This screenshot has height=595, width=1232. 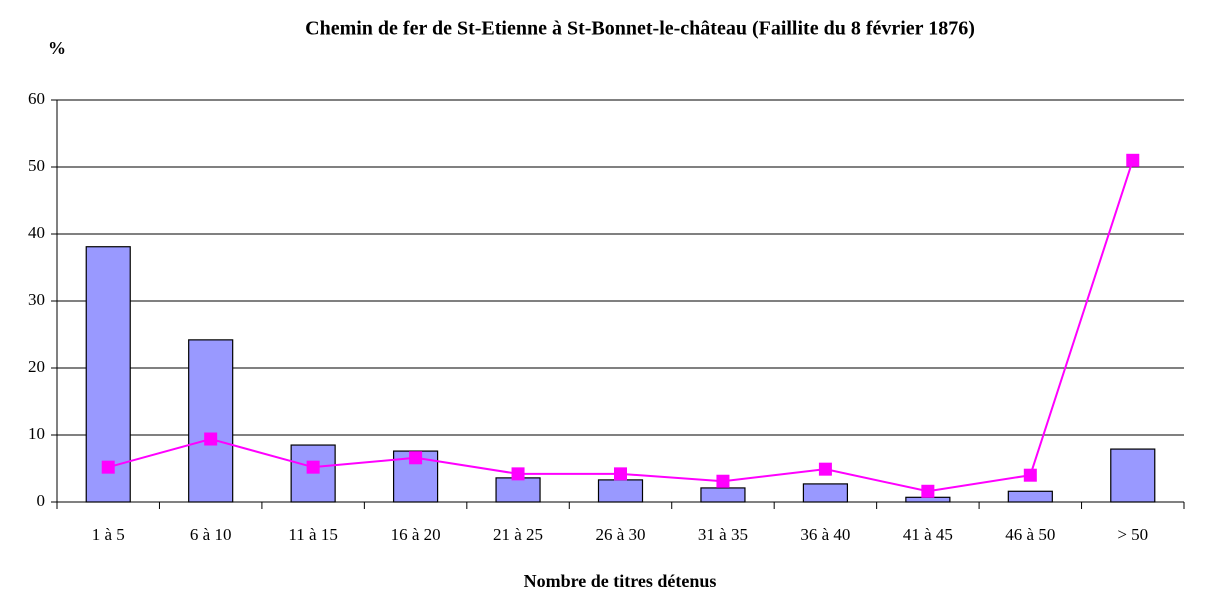 What do you see at coordinates (825, 534) in the screenshot?
I see `x-tick-label: 36 à 40` at bounding box center [825, 534].